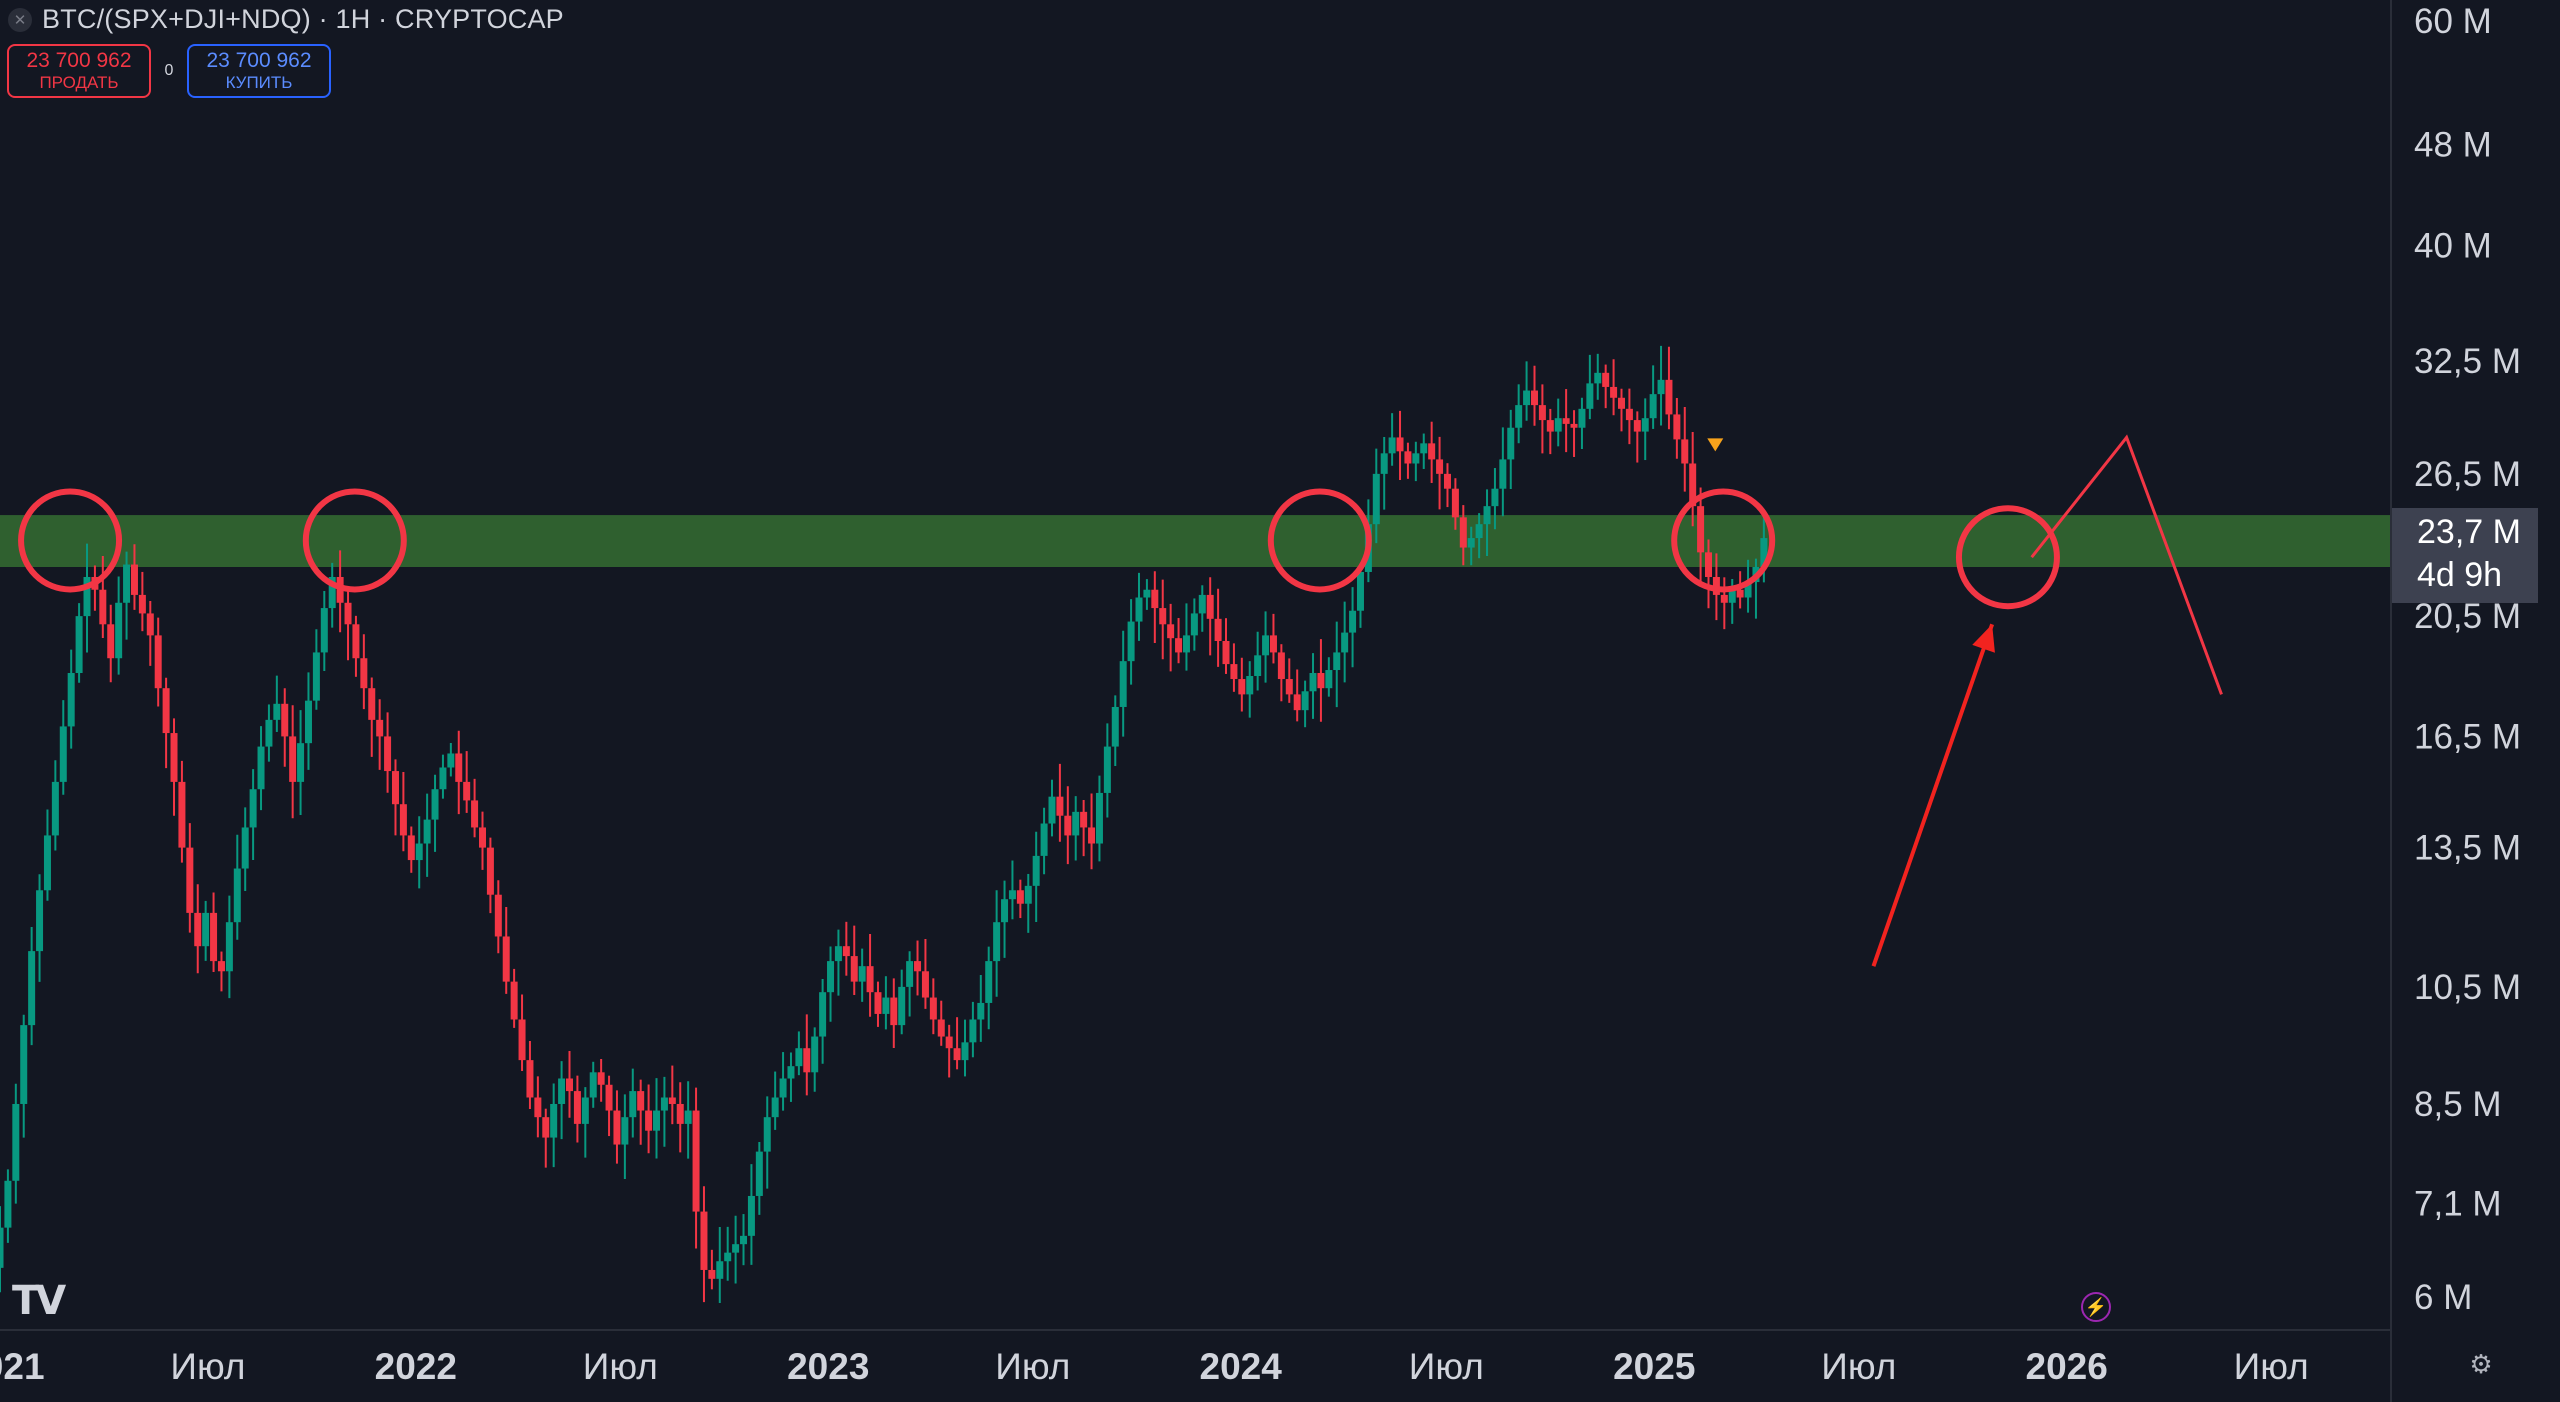 This screenshot has width=2560, height=1402. What do you see at coordinates (79, 71) in the screenshot?
I see `sell-button: 23 700 962 ПРОДАТЬ` at bounding box center [79, 71].